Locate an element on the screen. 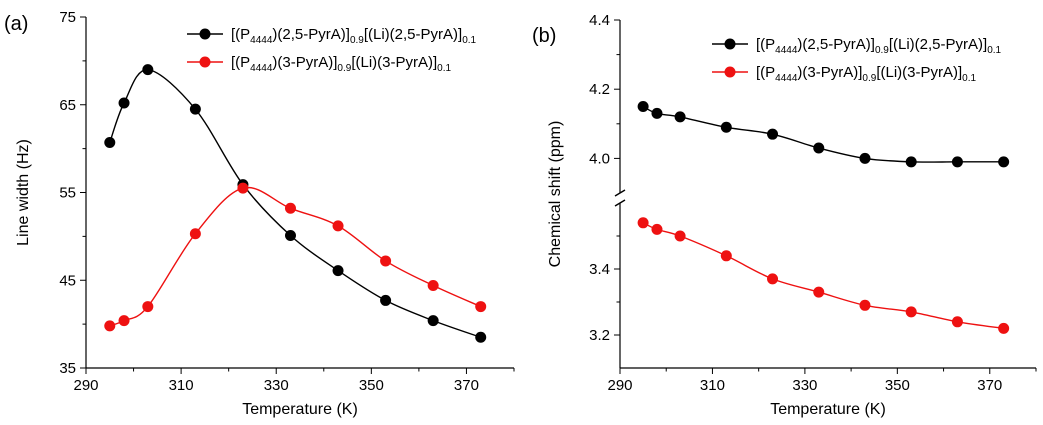  y-tick-label: 4.4 is located at coordinates (599, 20).